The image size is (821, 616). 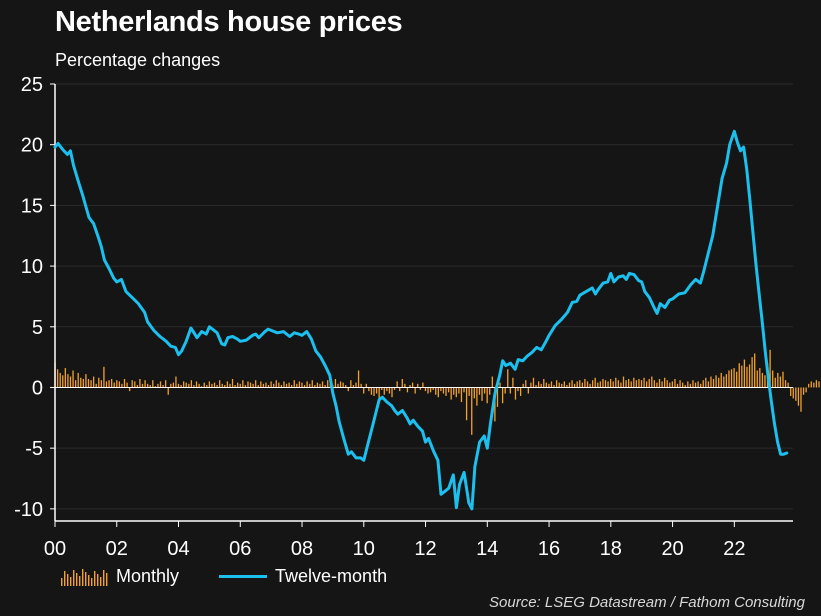 What do you see at coordinates (117, 549) in the screenshot?
I see `x-tick-label: 02` at bounding box center [117, 549].